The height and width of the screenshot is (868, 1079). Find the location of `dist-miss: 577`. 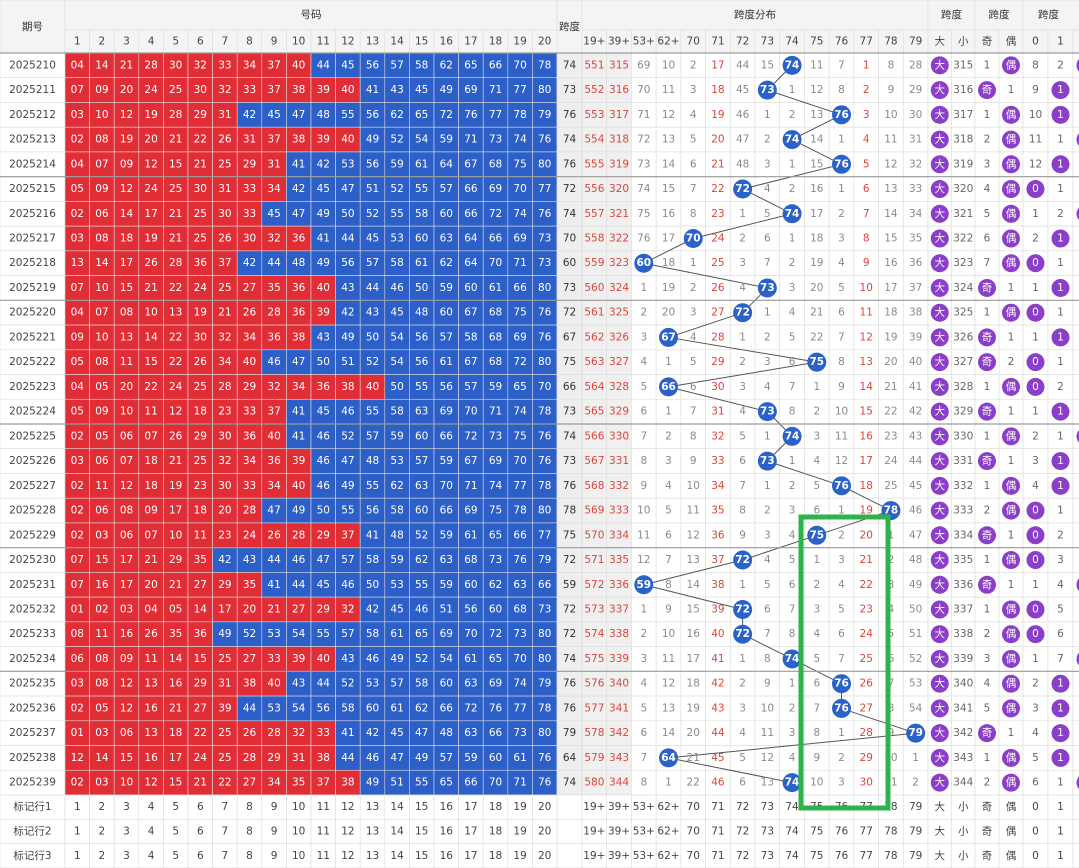

dist-miss: 577 is located at coordinates (594, 708).